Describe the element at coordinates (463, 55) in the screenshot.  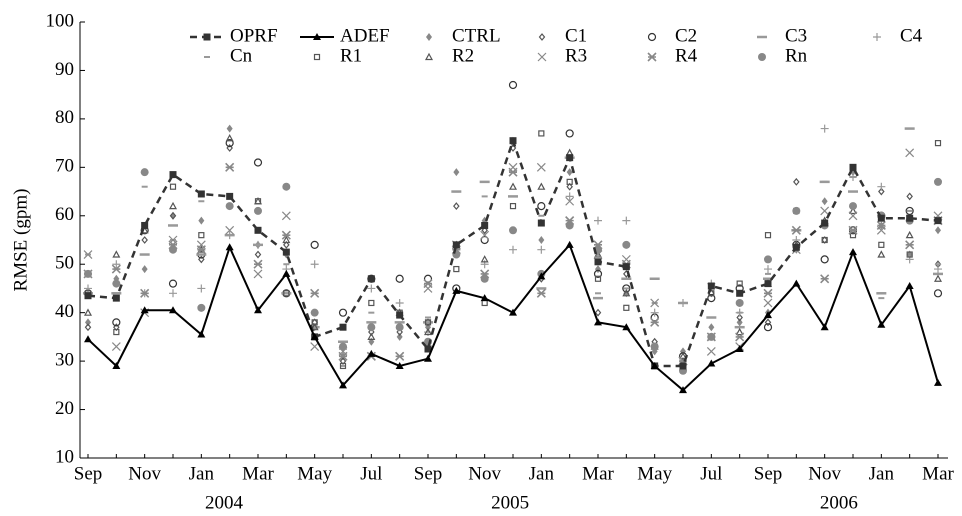
I see `legend-label: R2` at that location.